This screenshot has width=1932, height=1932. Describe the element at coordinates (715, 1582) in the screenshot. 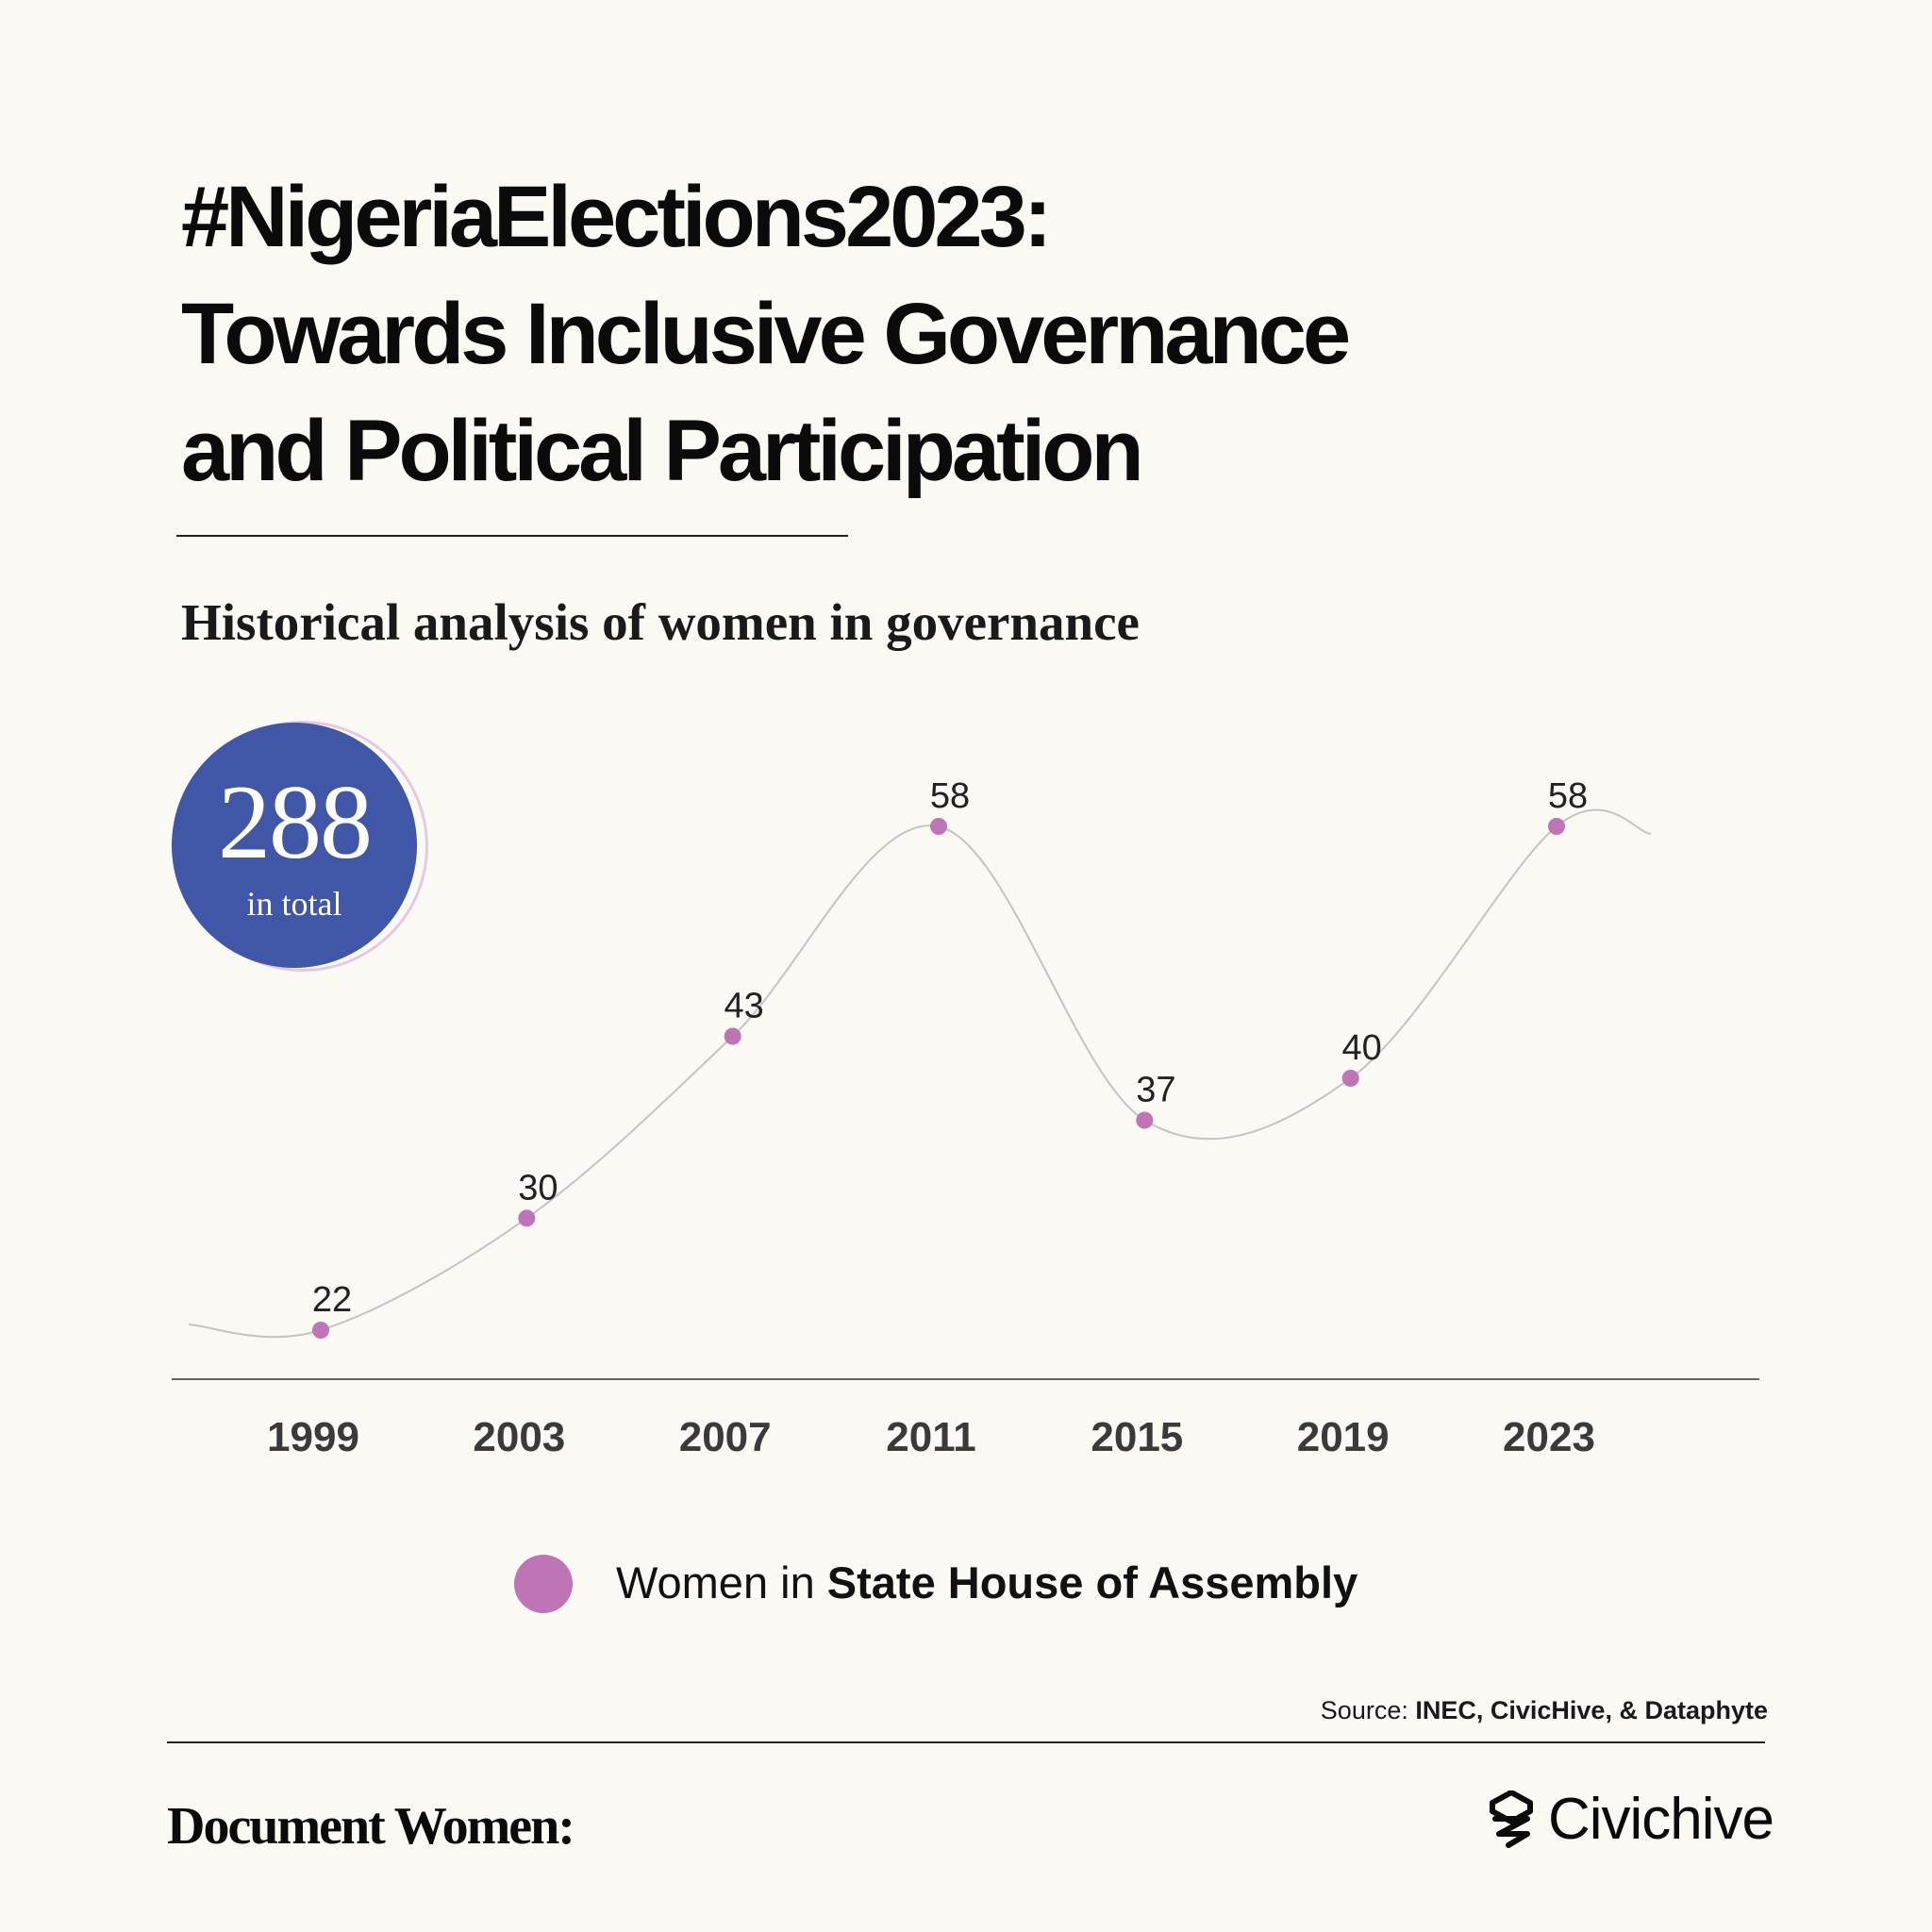

I see `legend-label-prefix: Women in` at that location.